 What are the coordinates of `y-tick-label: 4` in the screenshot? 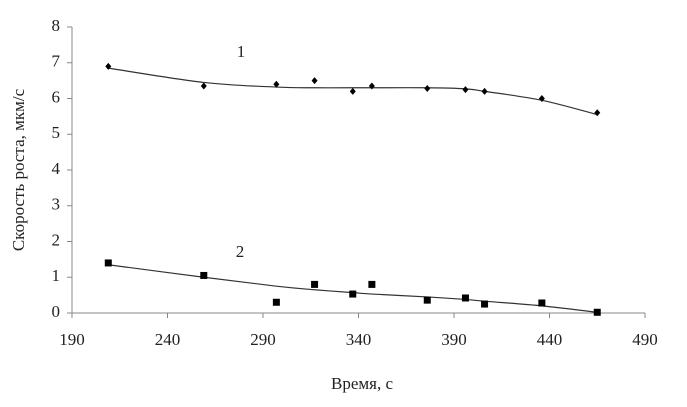 It's located at (56, 168).